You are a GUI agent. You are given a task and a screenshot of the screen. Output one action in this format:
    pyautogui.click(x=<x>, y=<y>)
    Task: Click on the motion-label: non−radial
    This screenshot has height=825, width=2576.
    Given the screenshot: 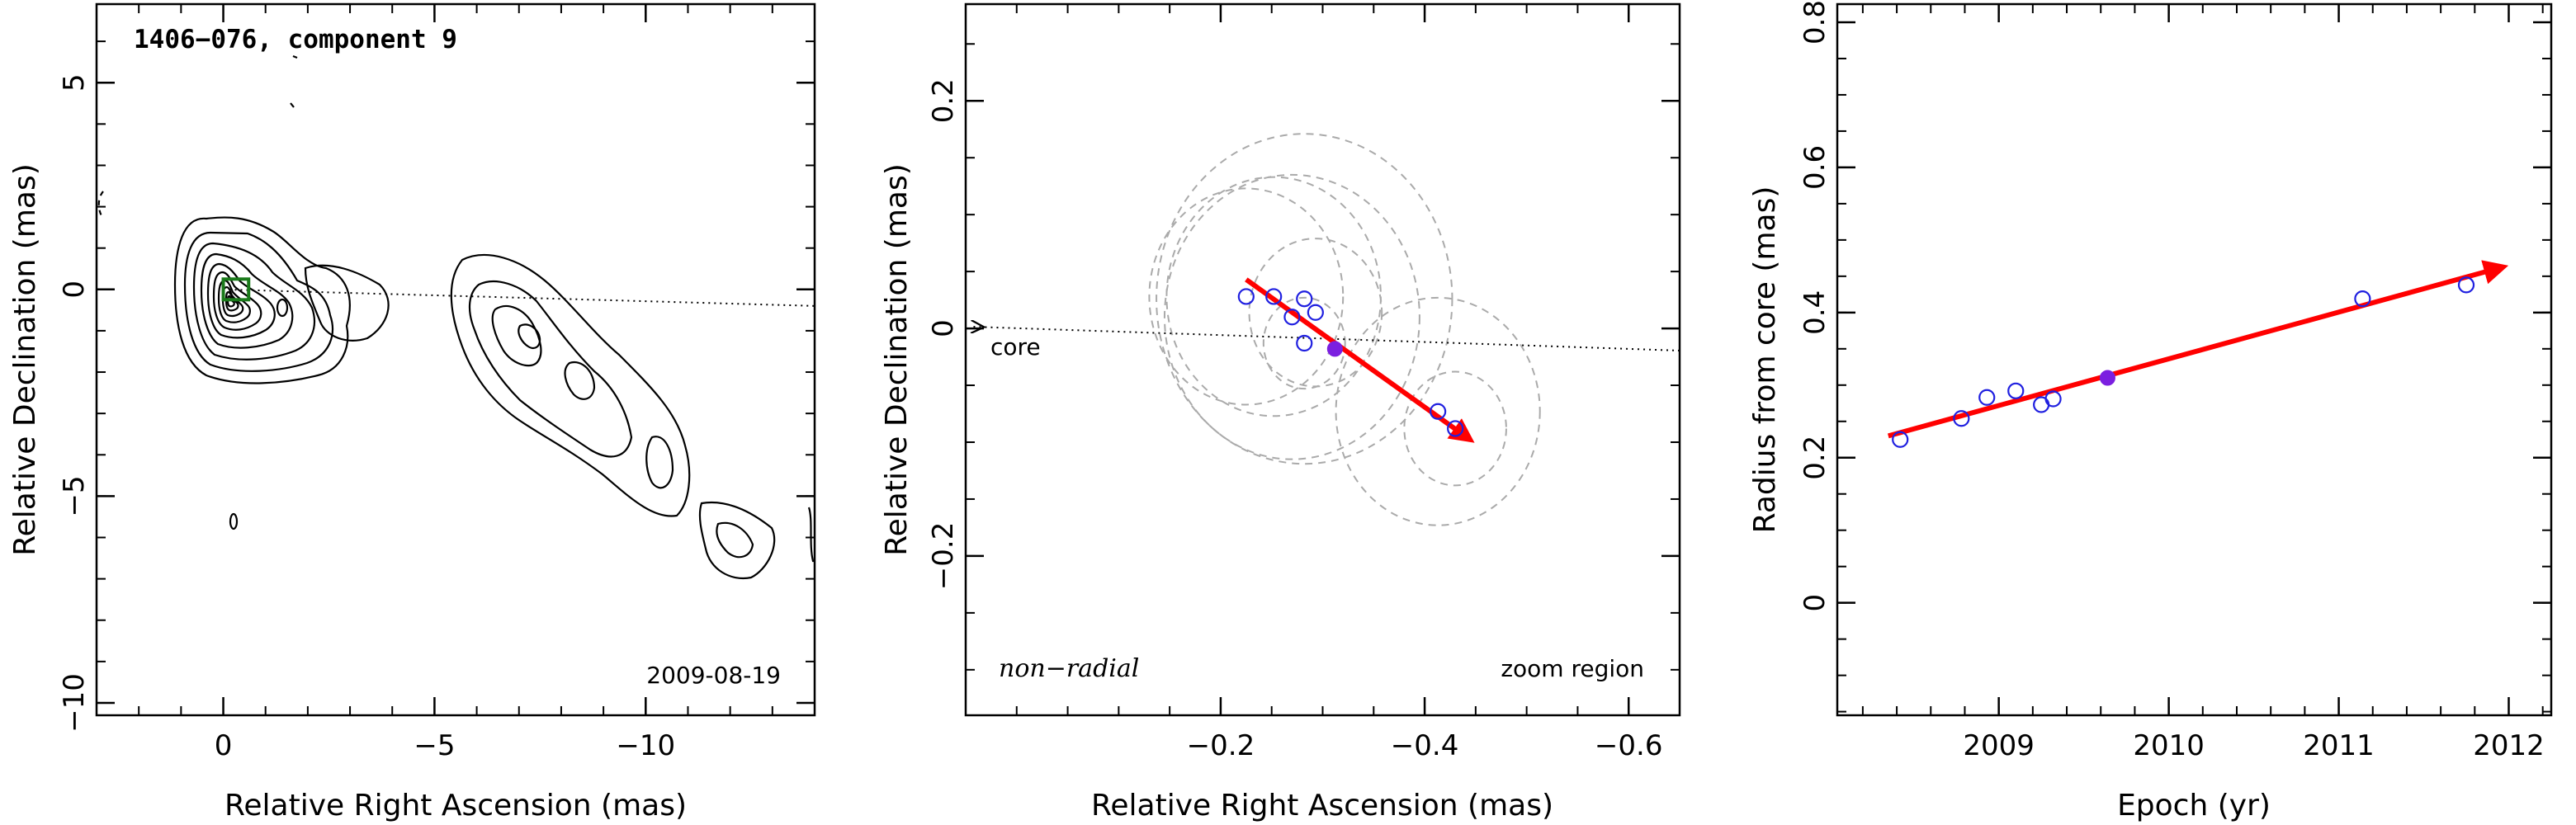 What is the action you would take?
    pyautogui.click(x=1069, y=668)
    